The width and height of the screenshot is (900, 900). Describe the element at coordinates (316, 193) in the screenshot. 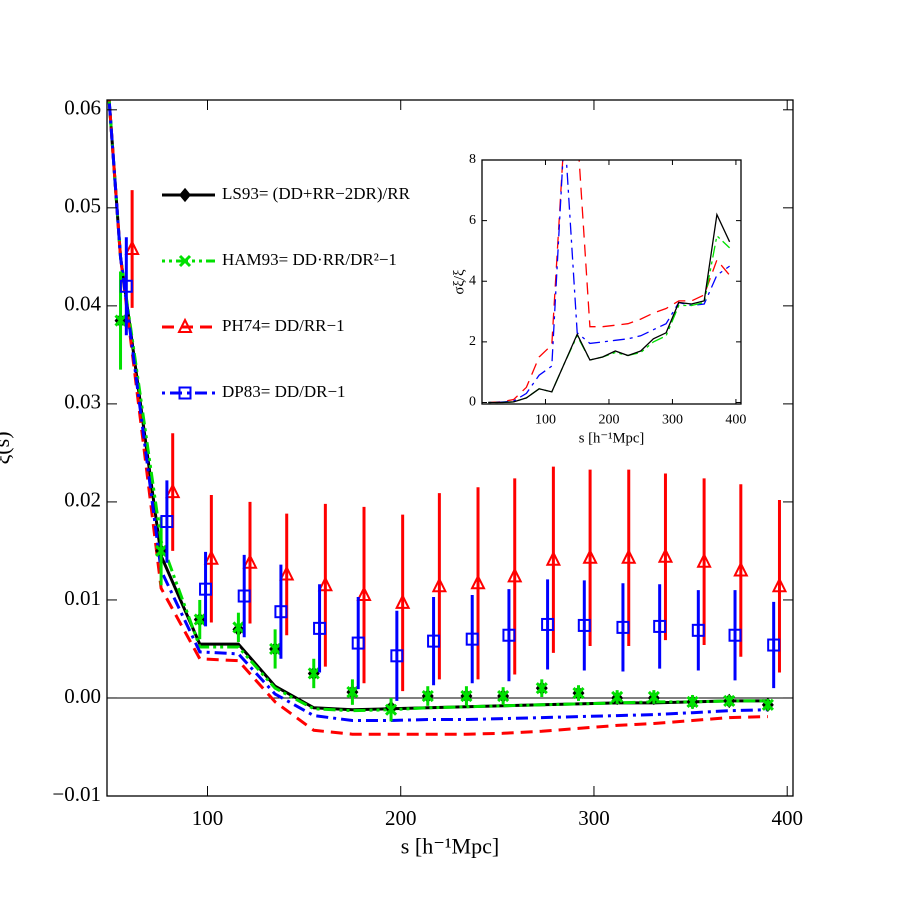

I see `legend-label: LS93= (DD+RR−2DR)/RR` at that location.